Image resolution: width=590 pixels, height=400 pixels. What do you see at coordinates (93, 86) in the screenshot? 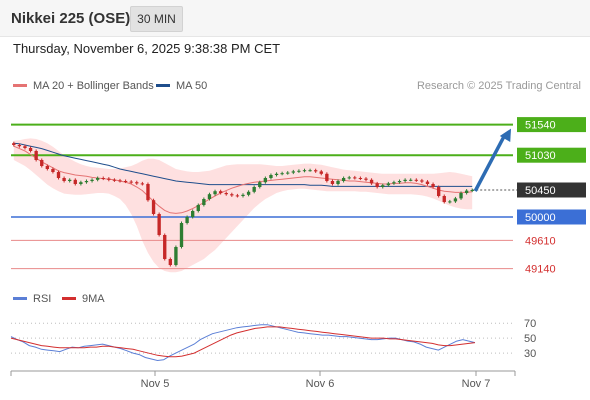
I see `ma20-label: MA 20 + Bollinger Bands` at bounding box center [93, 86].